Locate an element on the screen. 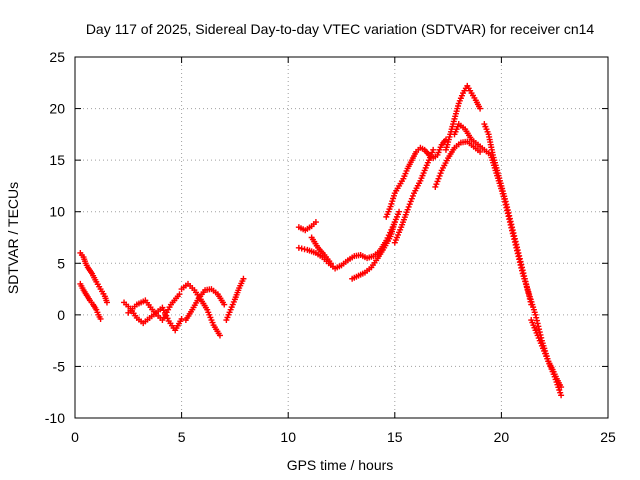  y-tick-label: -5 is located at coordinates (59, 366).